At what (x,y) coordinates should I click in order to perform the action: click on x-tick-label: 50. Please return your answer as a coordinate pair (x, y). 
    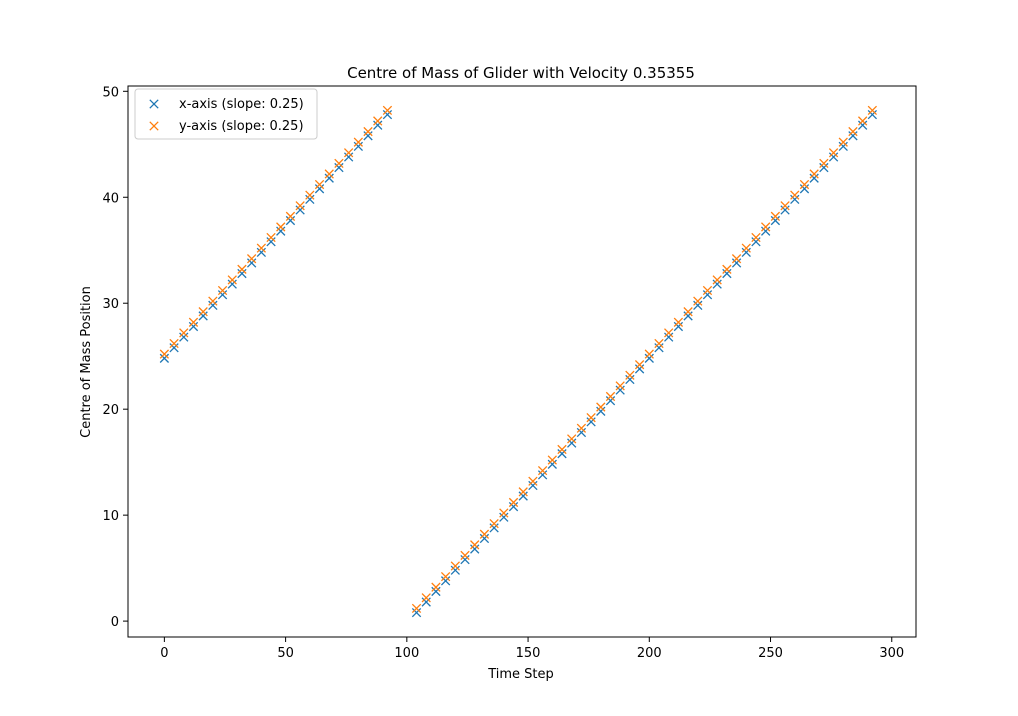
    Looking at the image, I should click on (285, 653).